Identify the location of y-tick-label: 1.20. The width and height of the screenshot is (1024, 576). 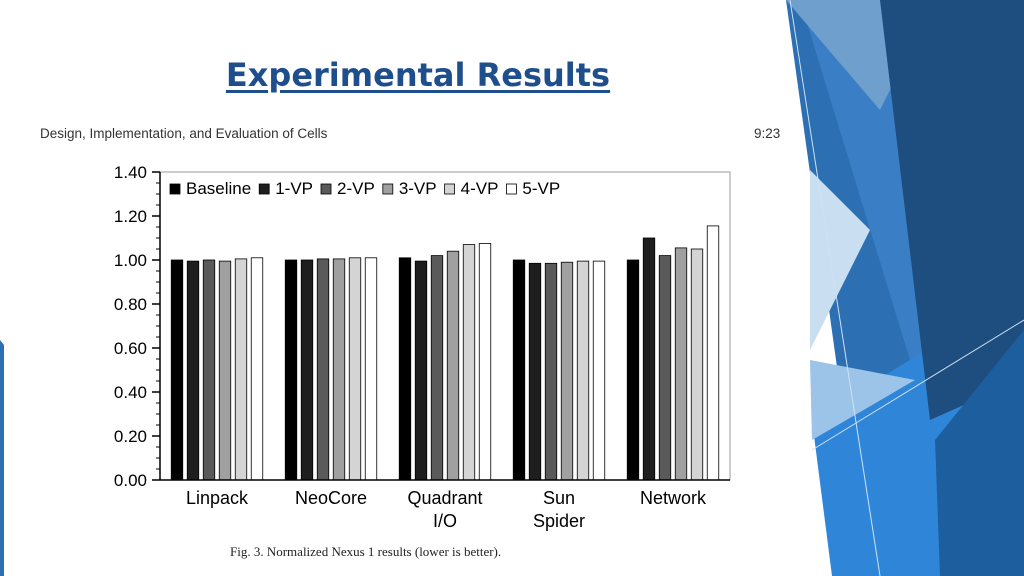
(130, 216).